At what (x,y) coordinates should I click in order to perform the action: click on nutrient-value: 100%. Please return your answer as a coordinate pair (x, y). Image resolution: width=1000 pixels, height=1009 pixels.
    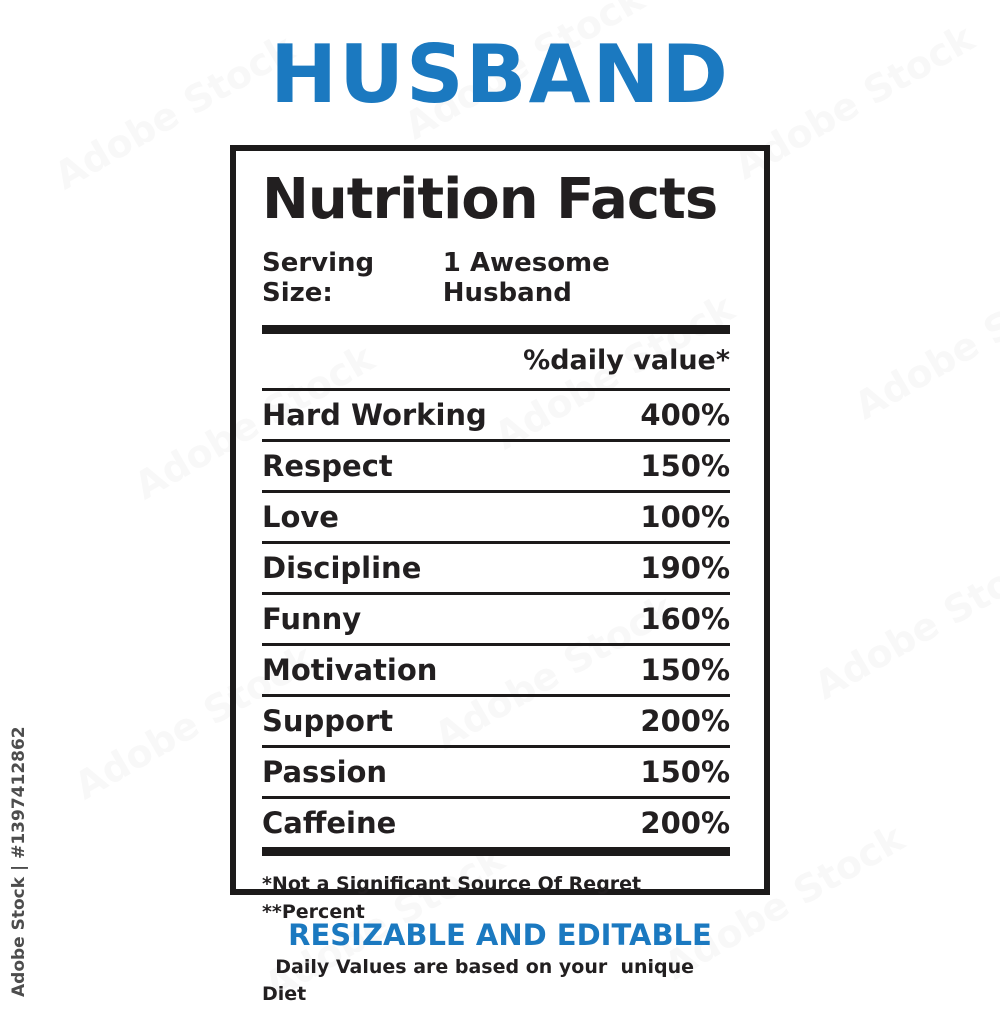
    Looking at the image, I should click on (685, 517).